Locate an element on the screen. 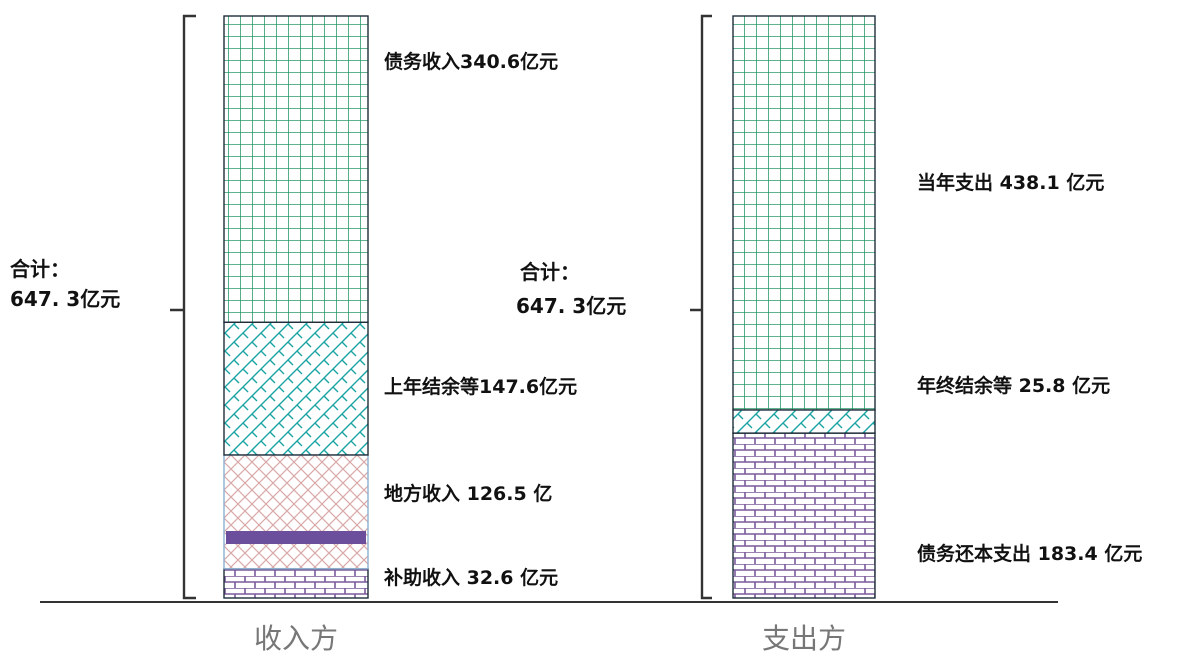 The width and height of the screenshot is (1182, 659). category-label-income: 收入方 is located at coordinates (296, 638).